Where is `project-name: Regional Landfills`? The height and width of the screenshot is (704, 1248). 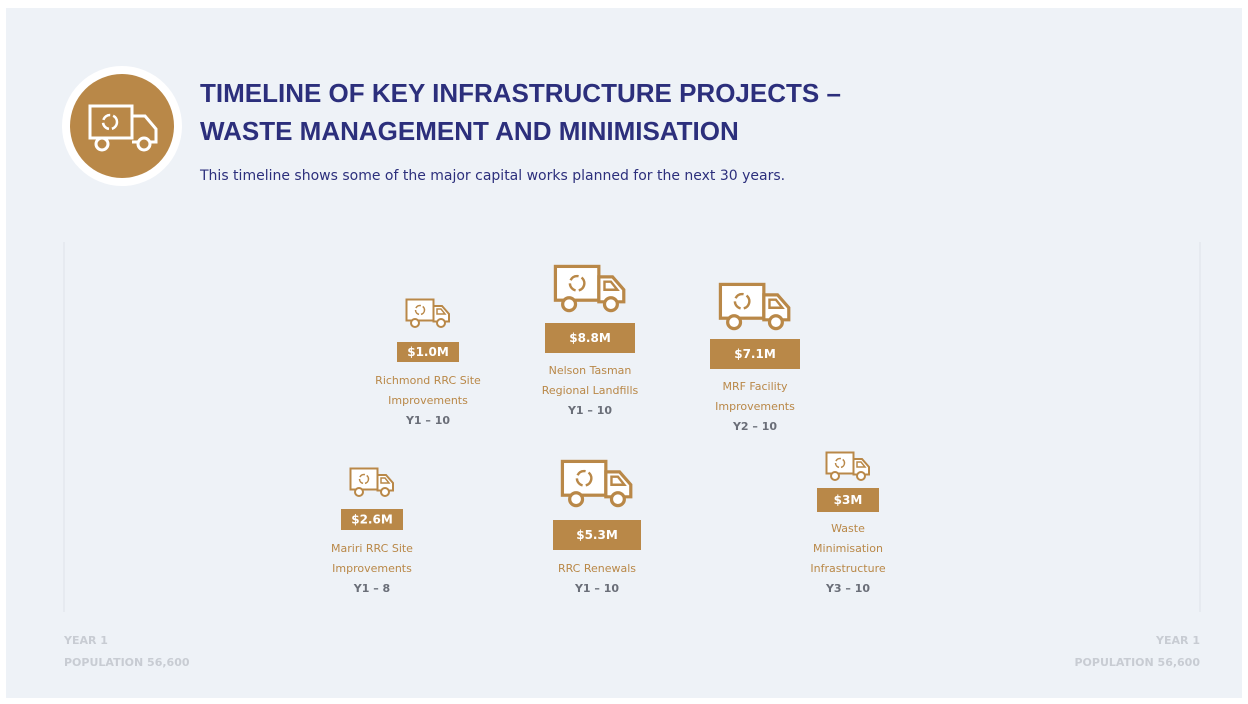 project-name: Regional Landfills is located at coordinates (590, 390).